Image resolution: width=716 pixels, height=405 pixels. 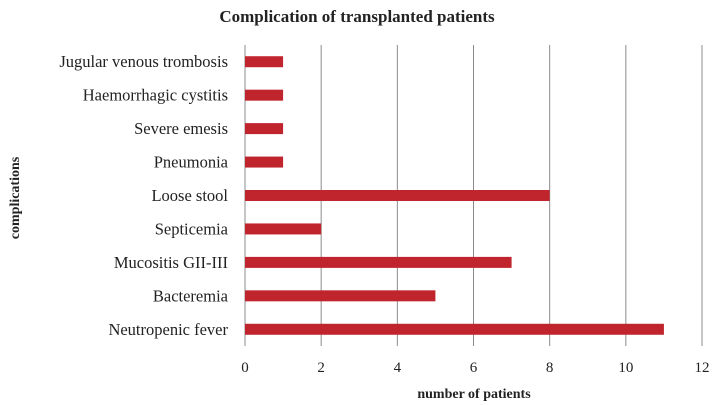 I want to click on x-tick-label-0: 0, so click(x=245, y=368).